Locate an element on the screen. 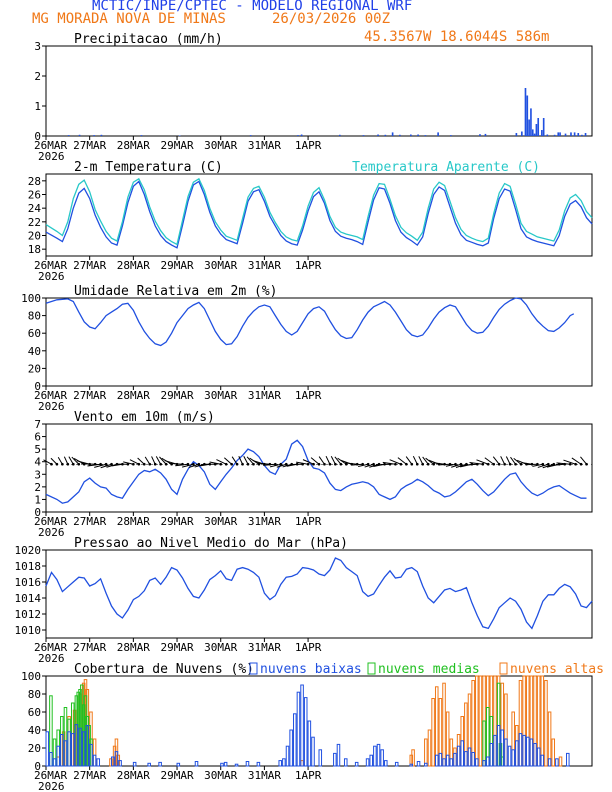  legend-entry: nuvens medias is located at coordinates (429, 669).